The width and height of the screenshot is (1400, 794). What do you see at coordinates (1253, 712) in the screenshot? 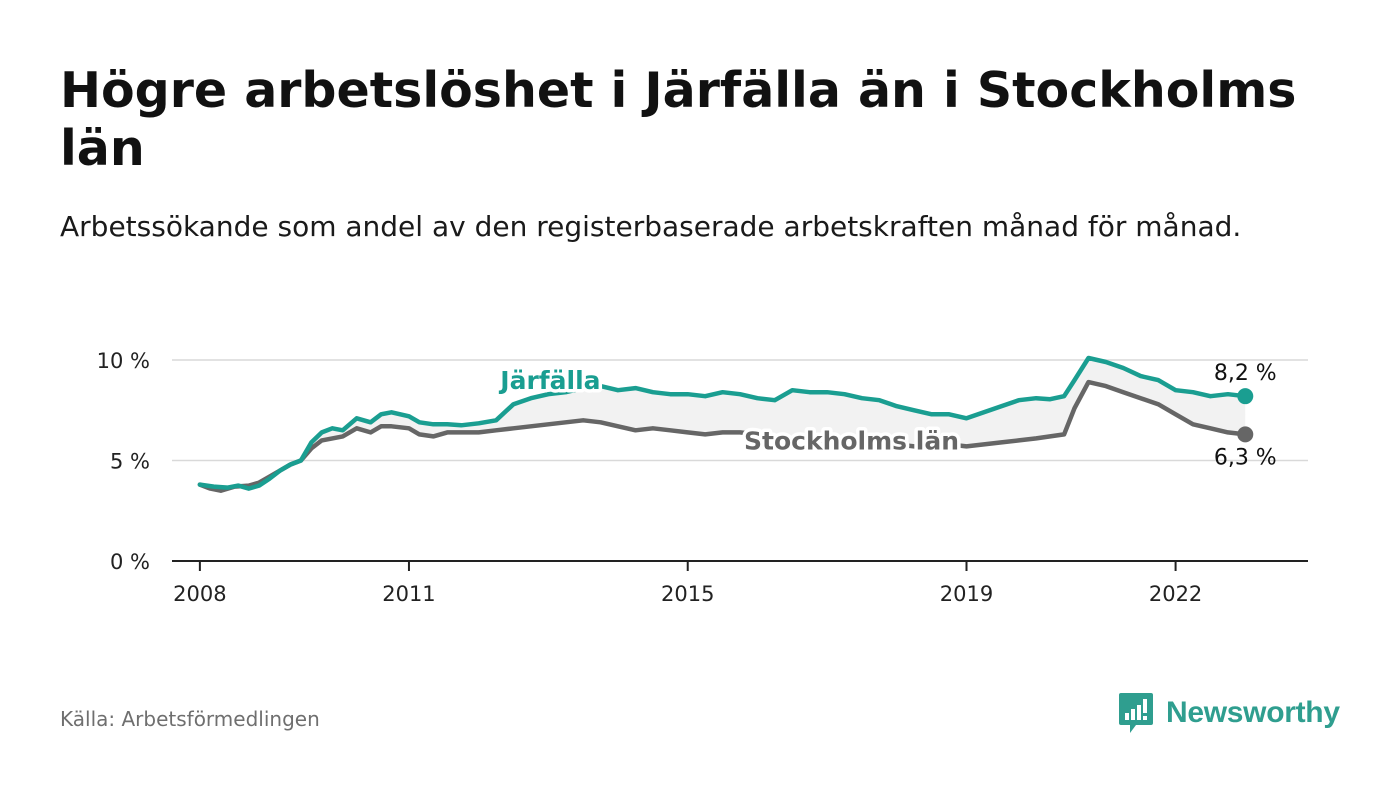
I see `brand-name: Newsworthy` at bounding box center [1253, 712].